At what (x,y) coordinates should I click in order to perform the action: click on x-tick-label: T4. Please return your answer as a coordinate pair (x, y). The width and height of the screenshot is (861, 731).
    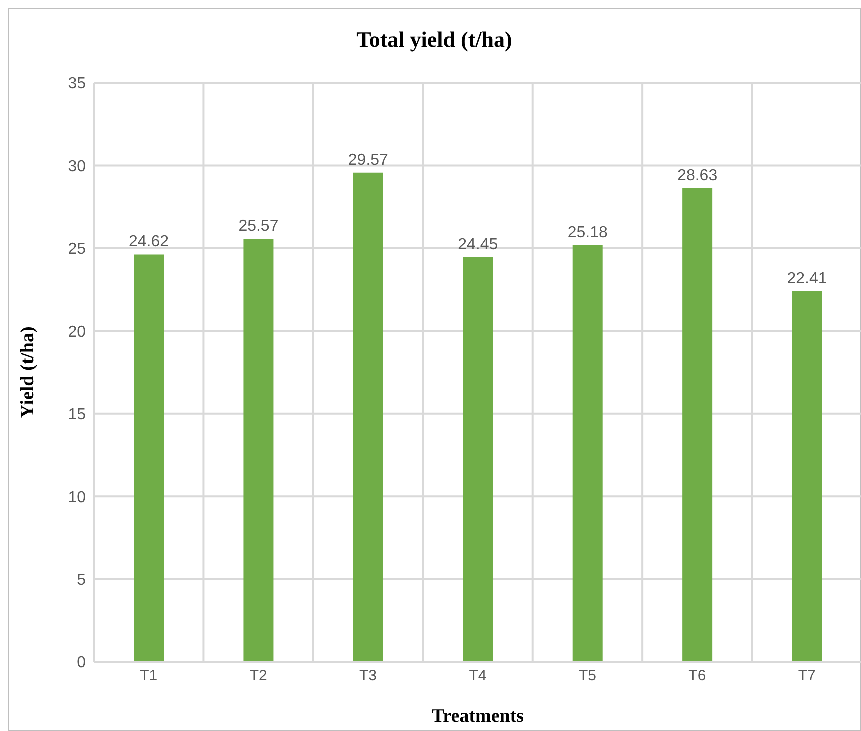
    Looking at the image, I should click on (478, 676).